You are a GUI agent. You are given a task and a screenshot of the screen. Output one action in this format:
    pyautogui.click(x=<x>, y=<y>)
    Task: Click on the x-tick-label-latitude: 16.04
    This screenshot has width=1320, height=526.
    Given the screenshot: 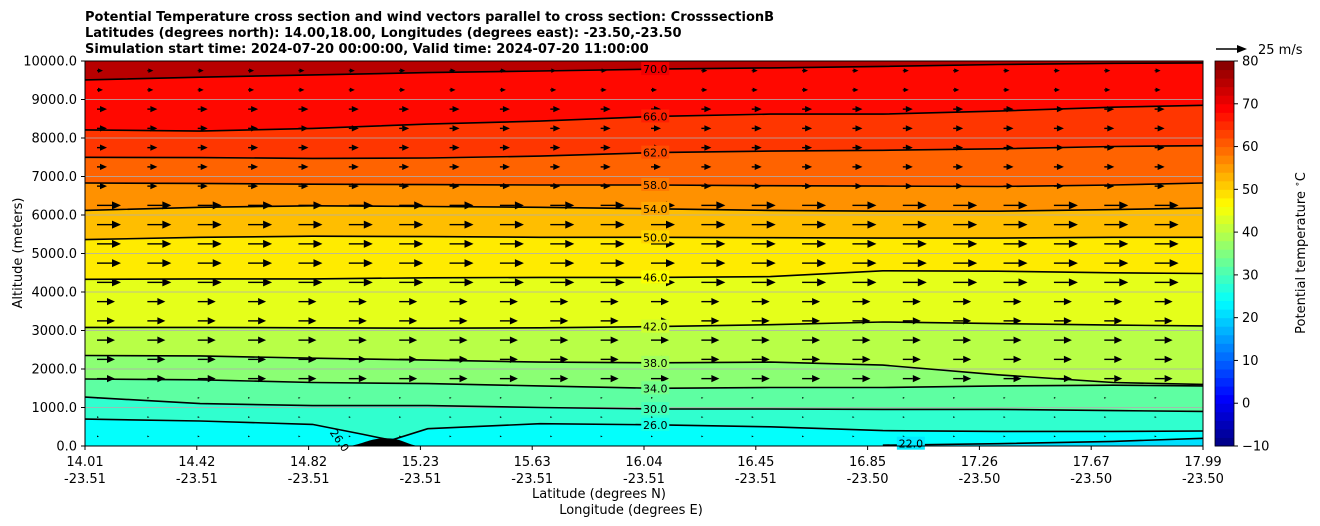 What is the action you would take?
    pyautogui.click(x=643, y=462)
    